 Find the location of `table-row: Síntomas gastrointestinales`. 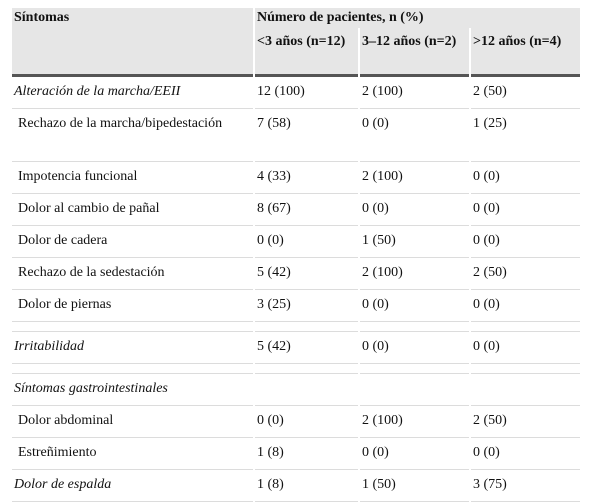

table-row: Síntomas gastrointestinales is located at coordinates (296, 390).